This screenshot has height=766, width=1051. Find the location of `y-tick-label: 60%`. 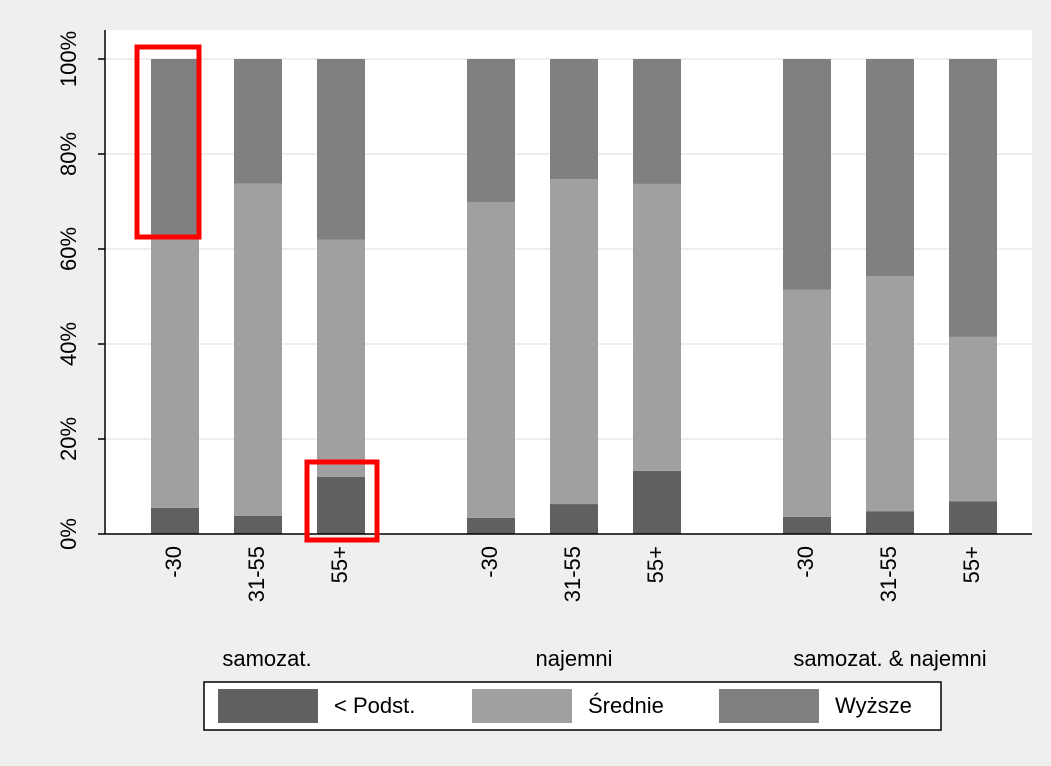

y-tick-label: 60% is located at coordinates (68, 249).